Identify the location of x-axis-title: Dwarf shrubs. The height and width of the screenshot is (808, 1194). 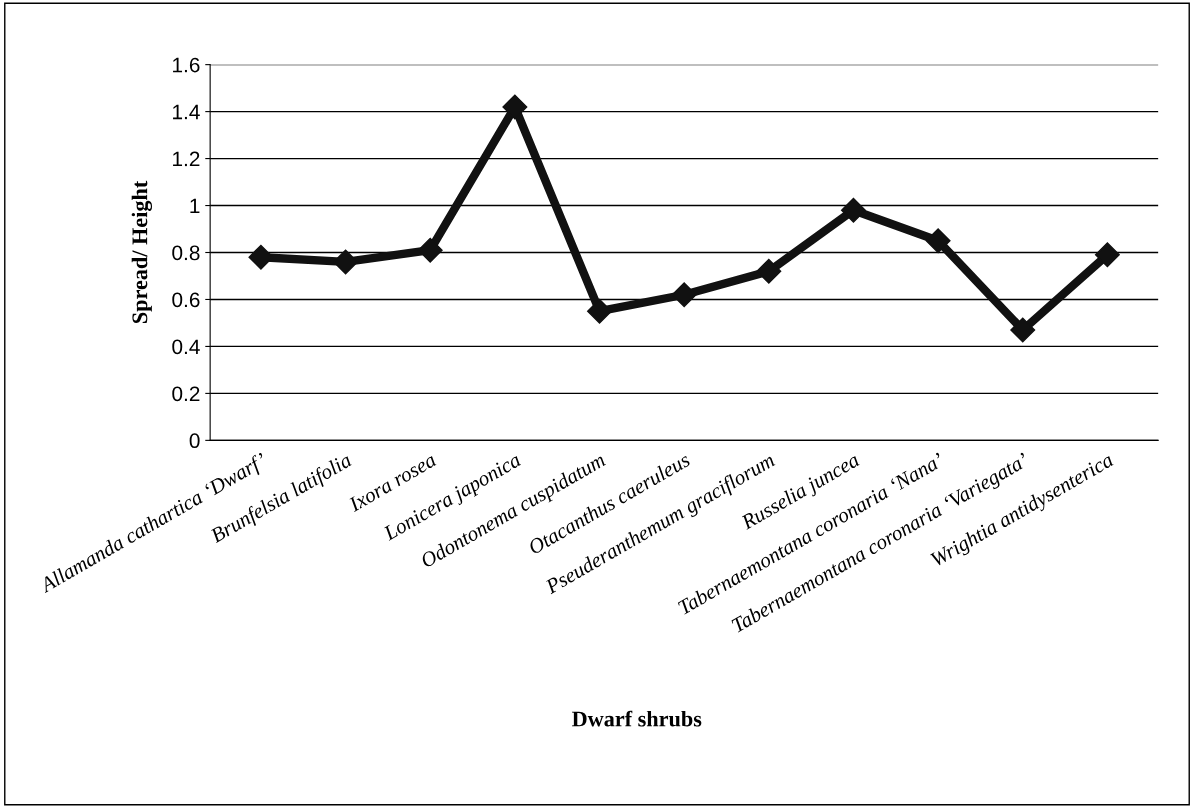
(637, 718).